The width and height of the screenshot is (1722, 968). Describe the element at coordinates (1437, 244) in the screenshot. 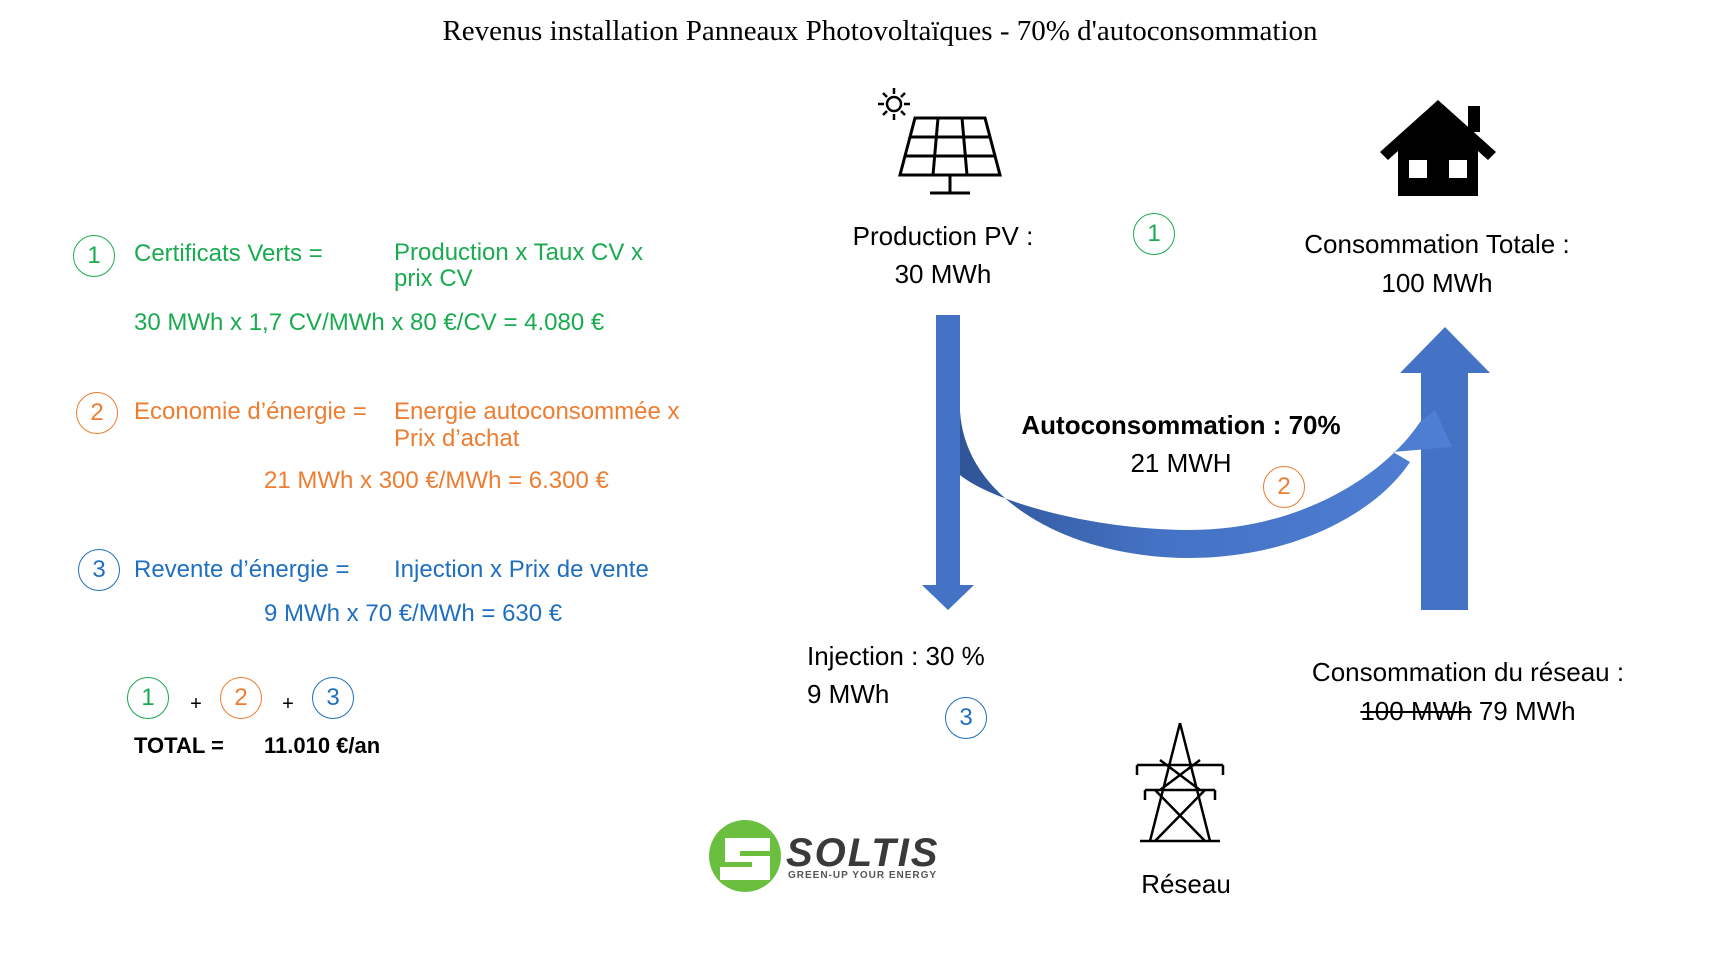

I see `consumption-label: Consommation Totale :` at that location.